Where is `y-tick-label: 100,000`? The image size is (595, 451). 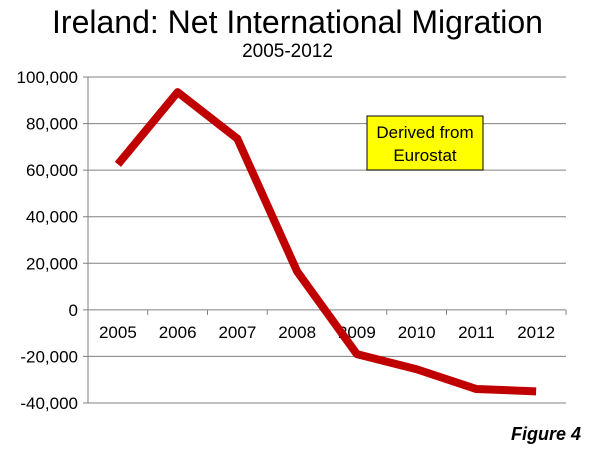 y-tick-label: 100,000 is located at coordinates (47, 77).